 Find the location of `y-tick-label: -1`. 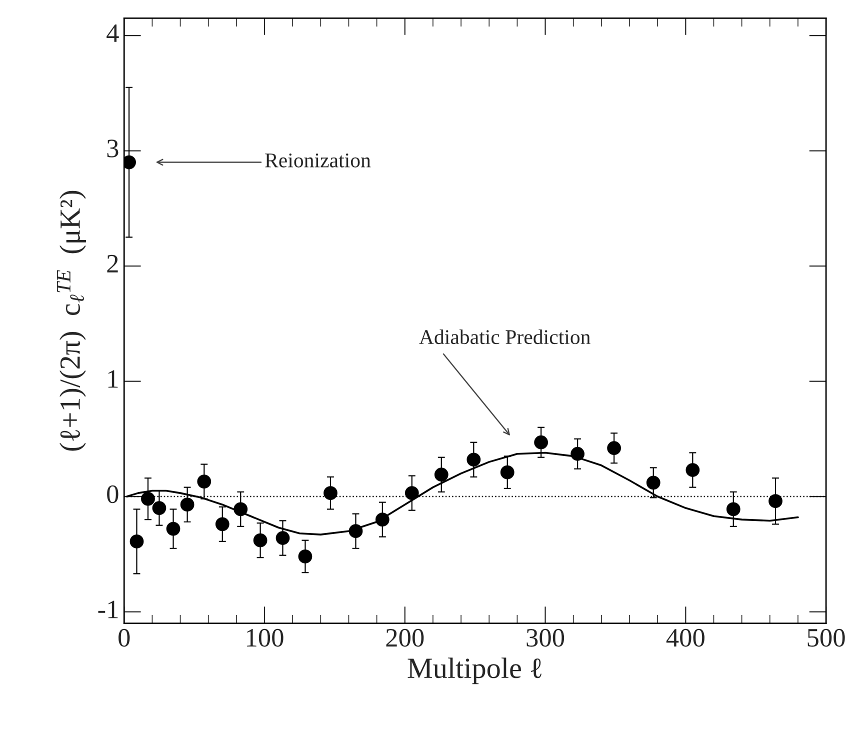

y-tick-label: -1 is located at coordinates (108, 609).